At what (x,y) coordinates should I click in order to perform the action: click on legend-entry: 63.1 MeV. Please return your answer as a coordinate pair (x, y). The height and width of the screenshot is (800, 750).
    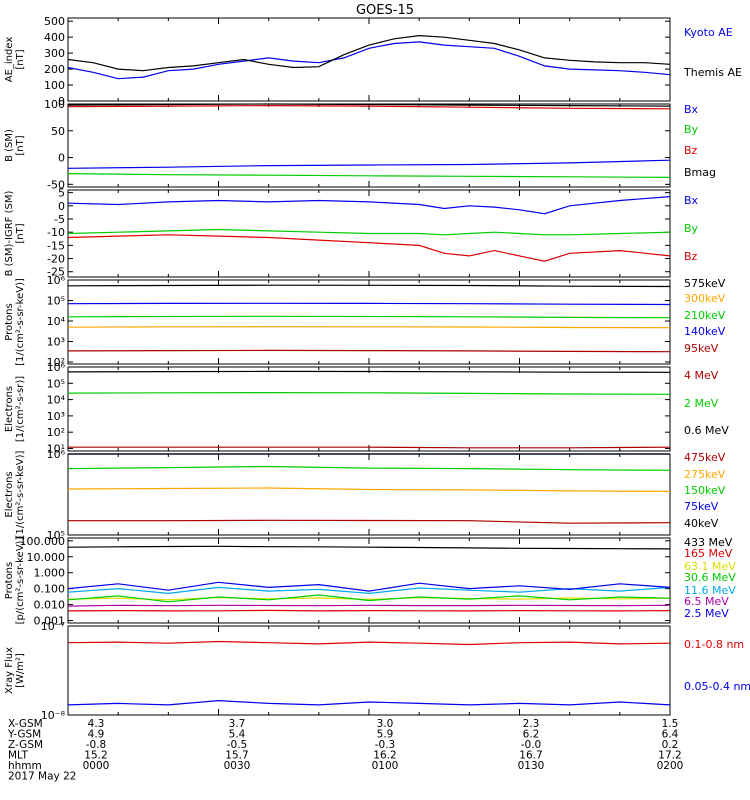
    Looking at the image, I should click on (710, 566).